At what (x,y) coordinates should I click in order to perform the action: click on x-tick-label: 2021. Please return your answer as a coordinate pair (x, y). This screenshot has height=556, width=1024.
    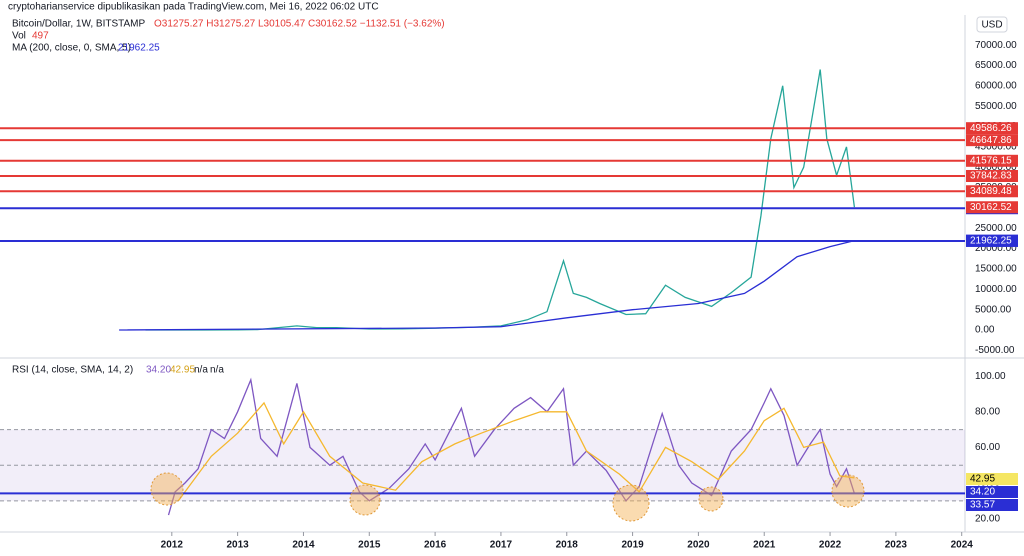
    Looking at the image, I should click on (764, 545).